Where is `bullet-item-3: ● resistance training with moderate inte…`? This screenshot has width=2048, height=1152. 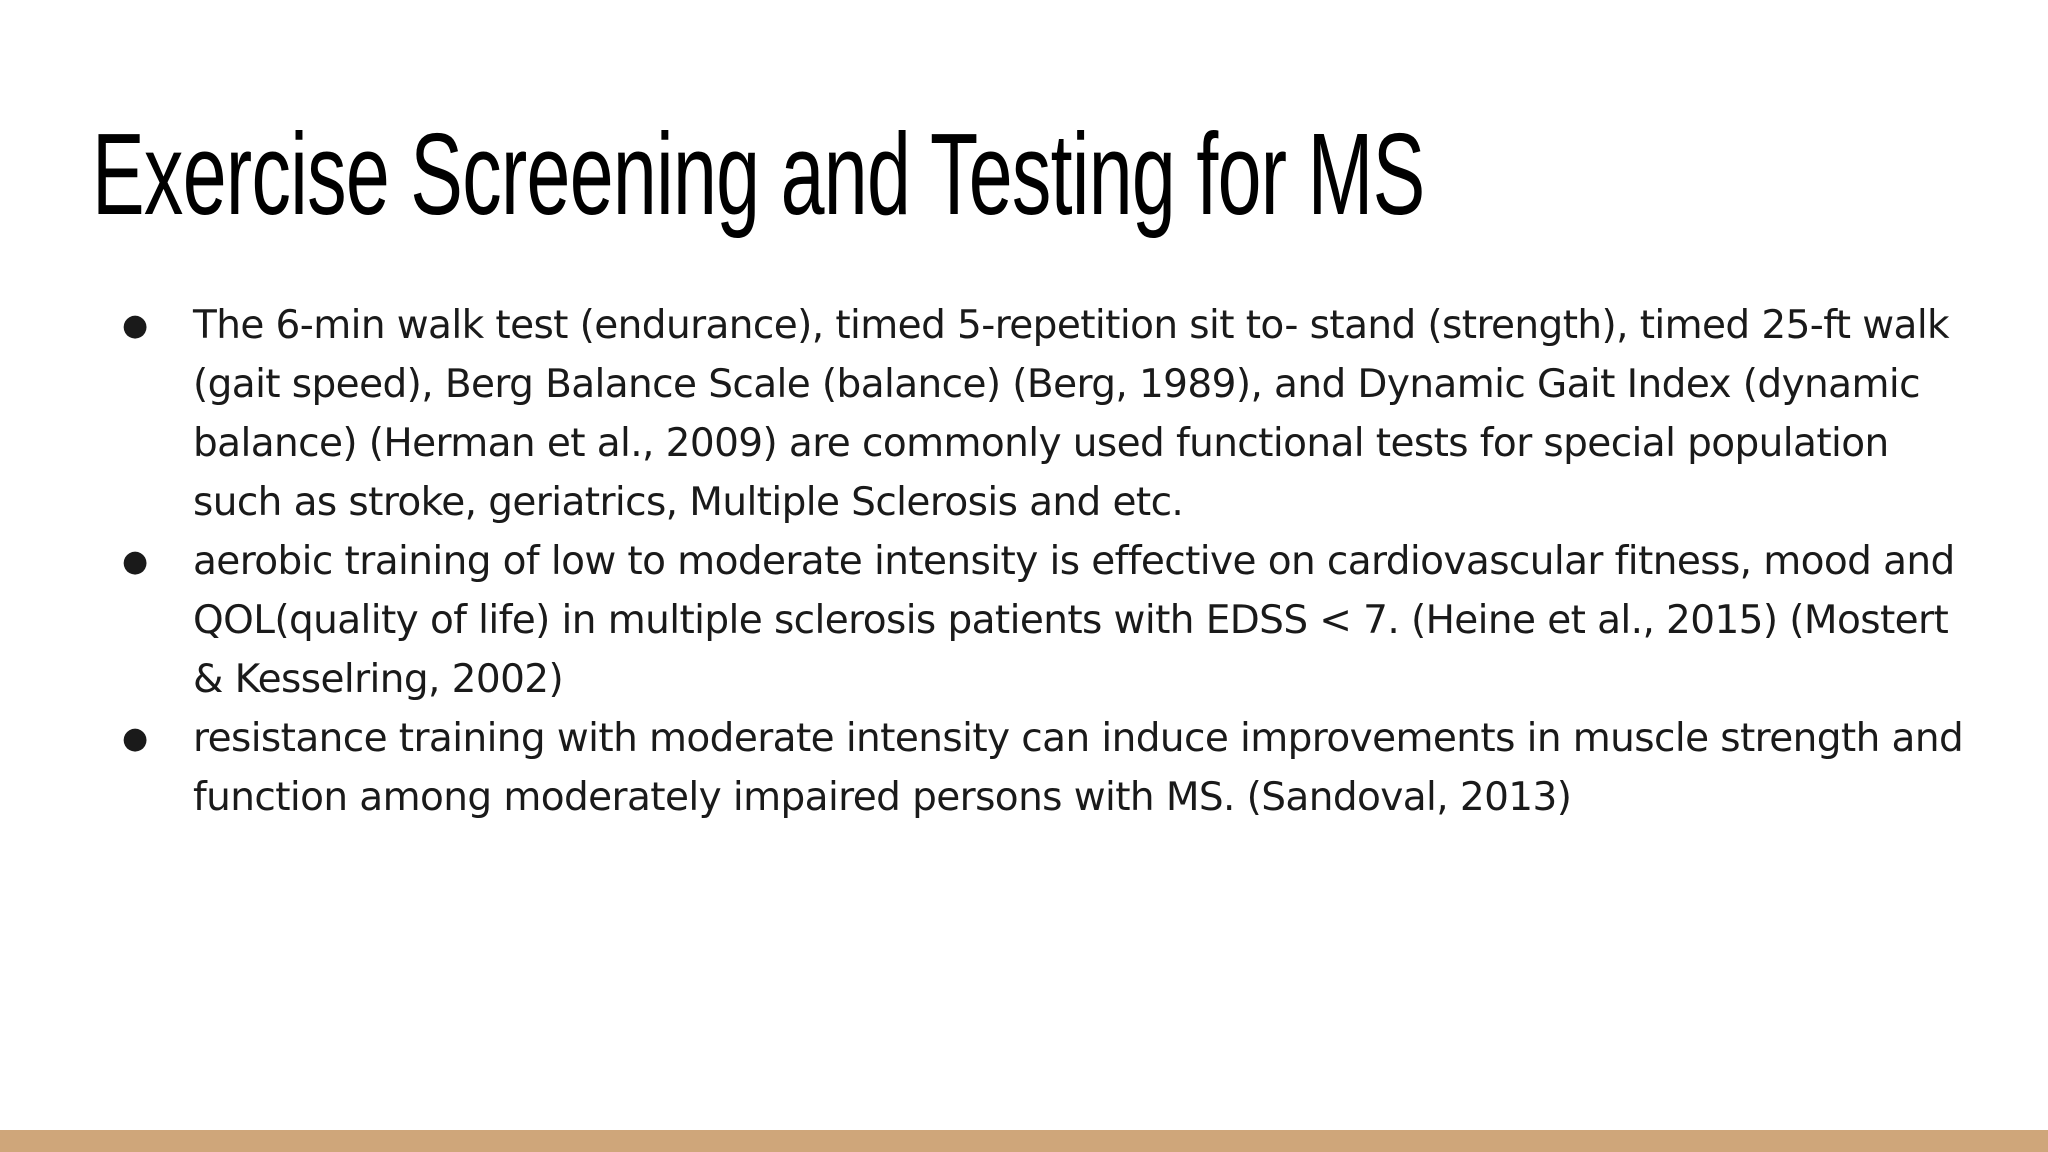
bullet-item-3: ● resistance training with moderate inte… is located at coordinates (1048, 768).